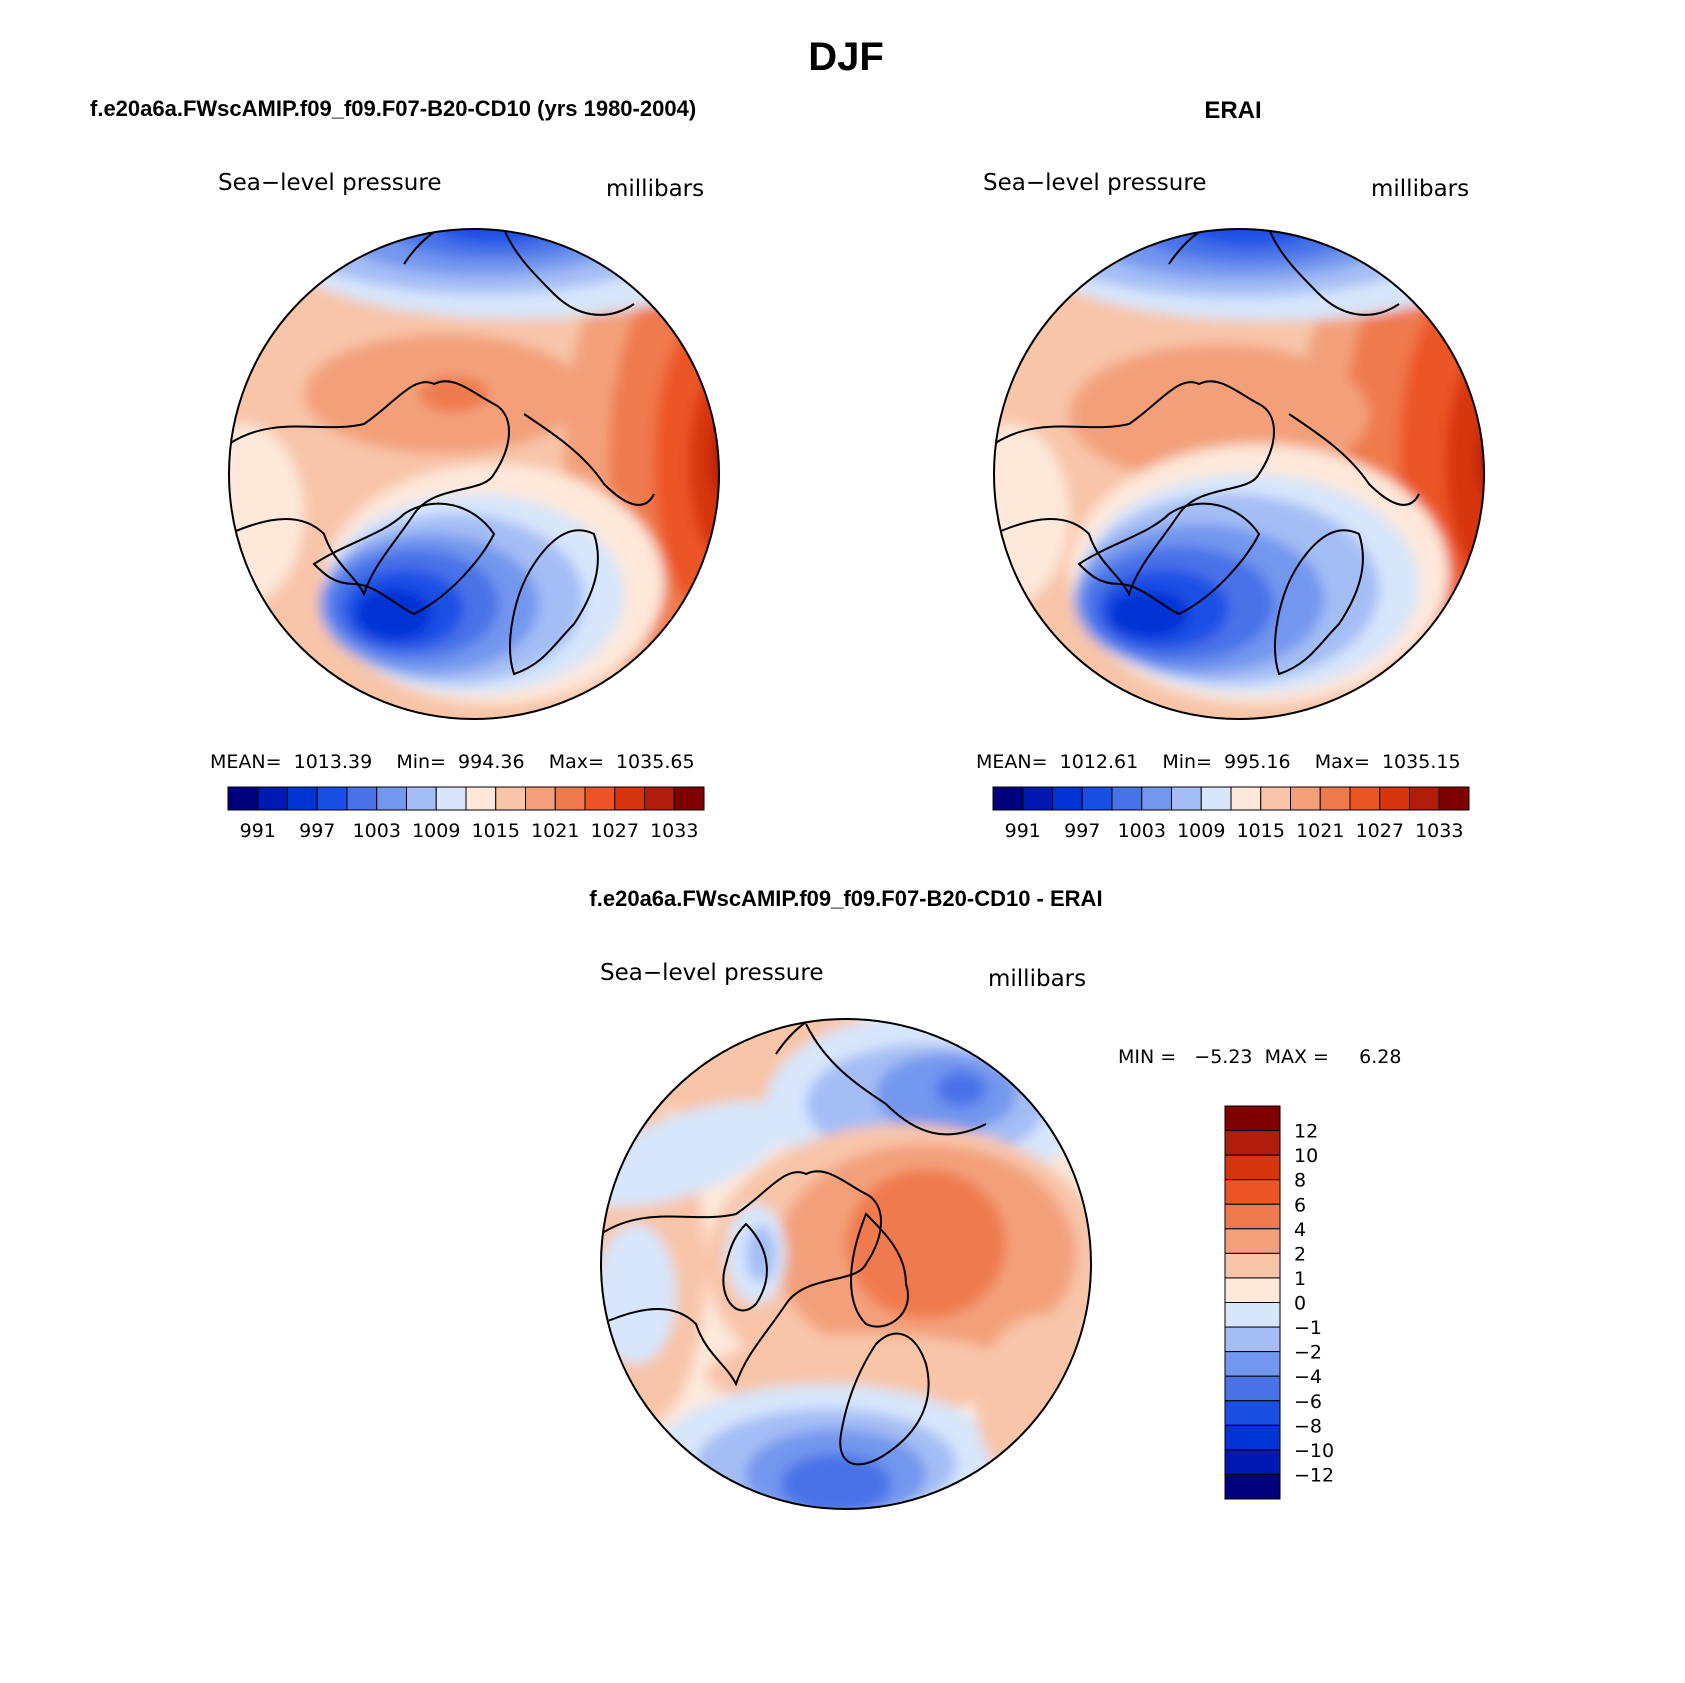 The height and width of the screenshot is (1683, 1685). I want to click on panel-obs-units: millibars, so click(1420, 189).